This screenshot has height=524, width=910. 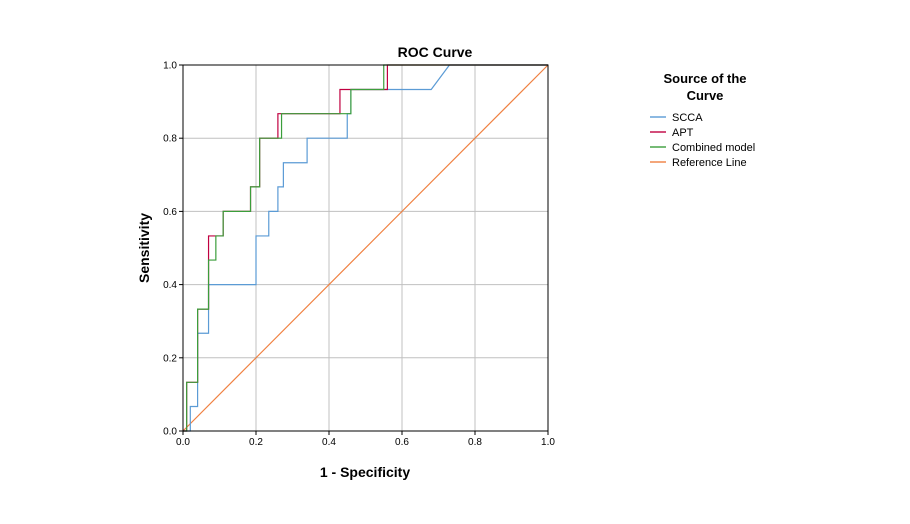 I want to click on x-axis-label: 1 - Specificity, so click(x=365, y=472).